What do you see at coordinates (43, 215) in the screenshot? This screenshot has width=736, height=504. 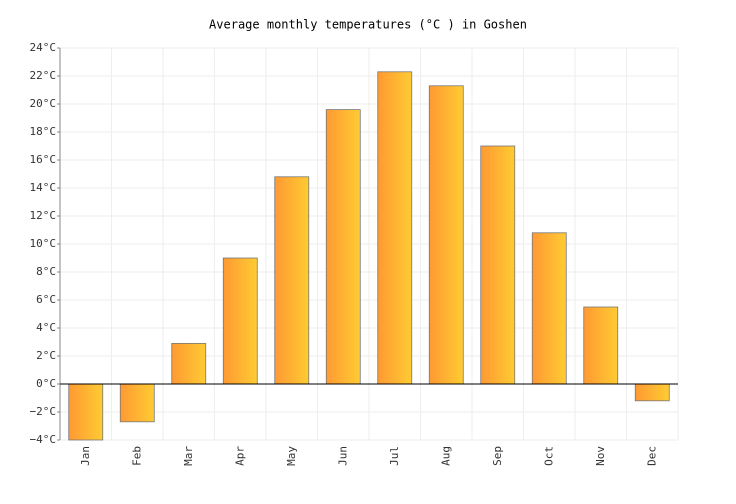 I see `y-tick-label: 12°C` at bounding box center [43, 215].